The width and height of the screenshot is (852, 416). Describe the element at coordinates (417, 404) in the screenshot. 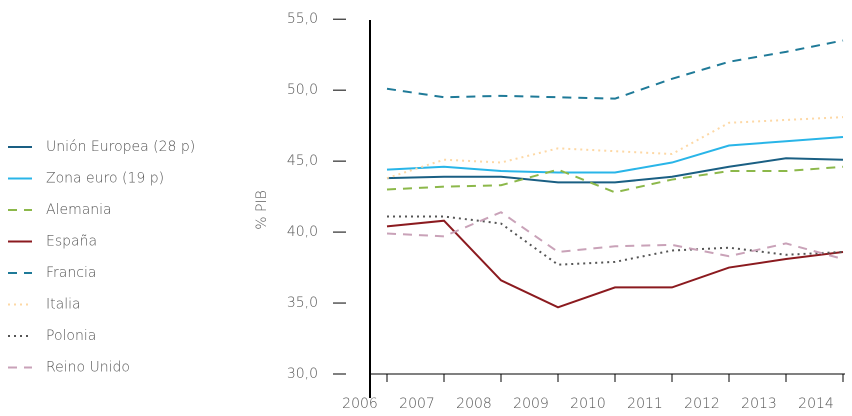

I see `x-tick-label: 2007` at that location.